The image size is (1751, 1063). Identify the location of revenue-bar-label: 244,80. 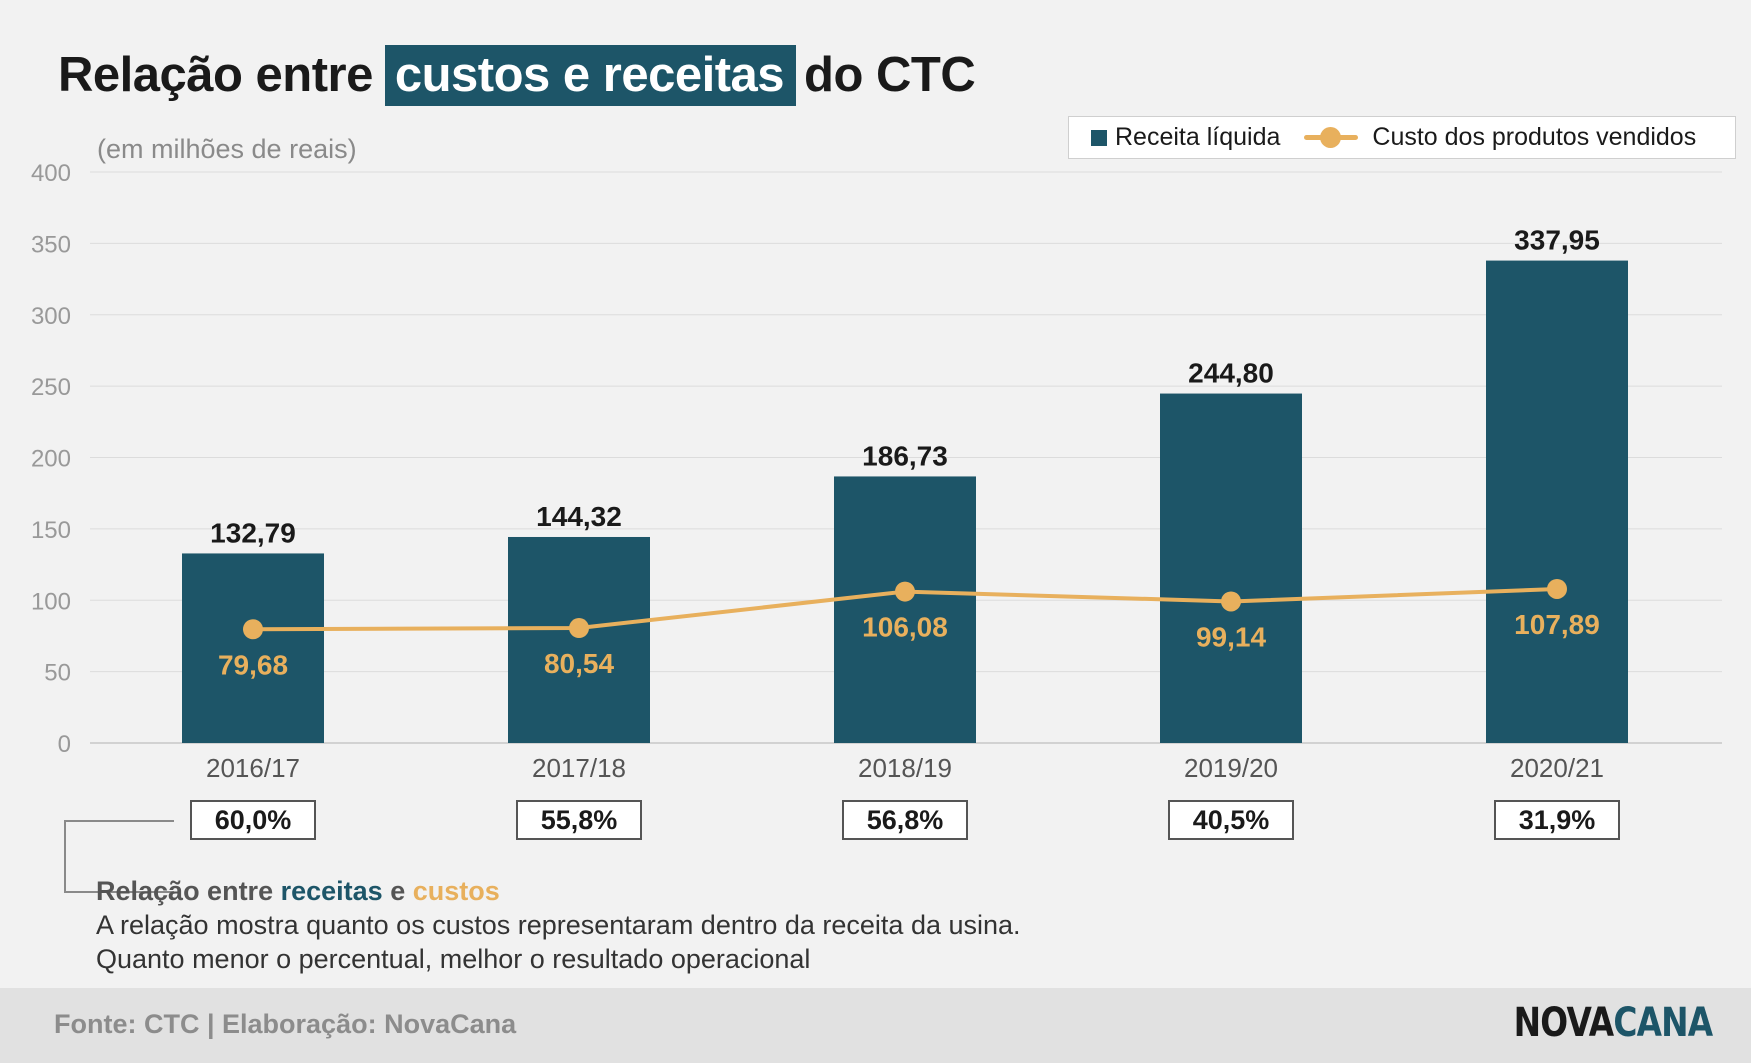
(1231, 373).